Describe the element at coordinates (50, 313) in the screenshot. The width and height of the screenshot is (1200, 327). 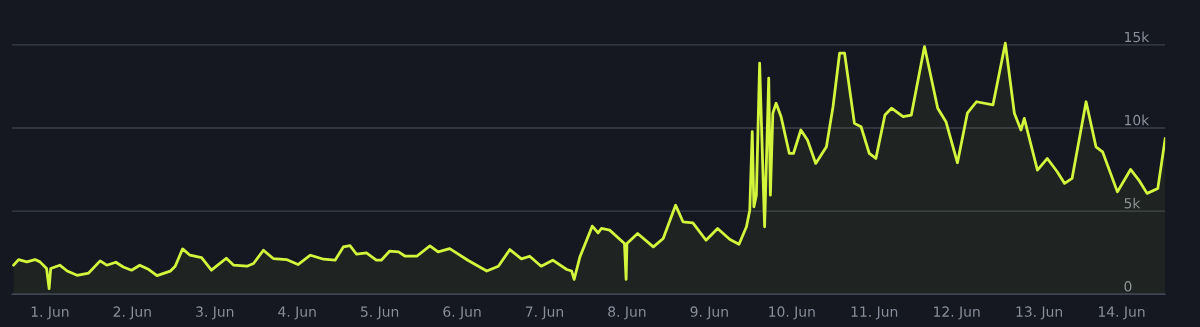
I see `x-tick-label: 1. Jun` at that location.